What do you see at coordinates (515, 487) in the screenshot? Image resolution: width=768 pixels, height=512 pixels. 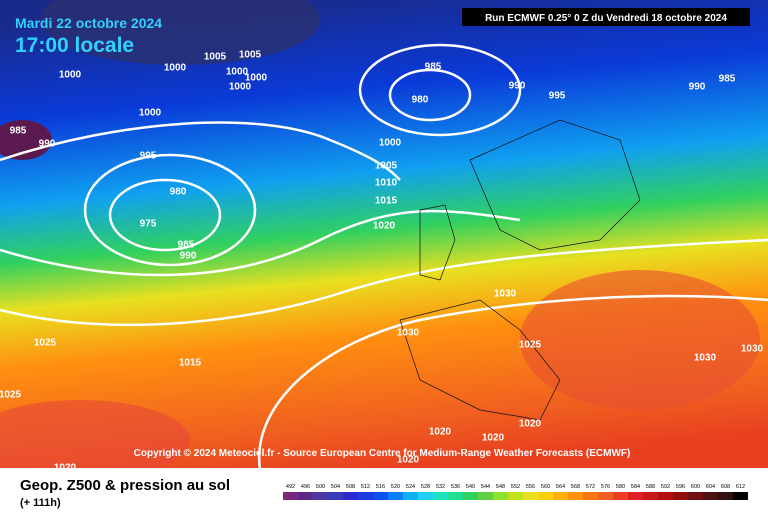 I see `scale-label: 552` at bounding box center [515, 487].